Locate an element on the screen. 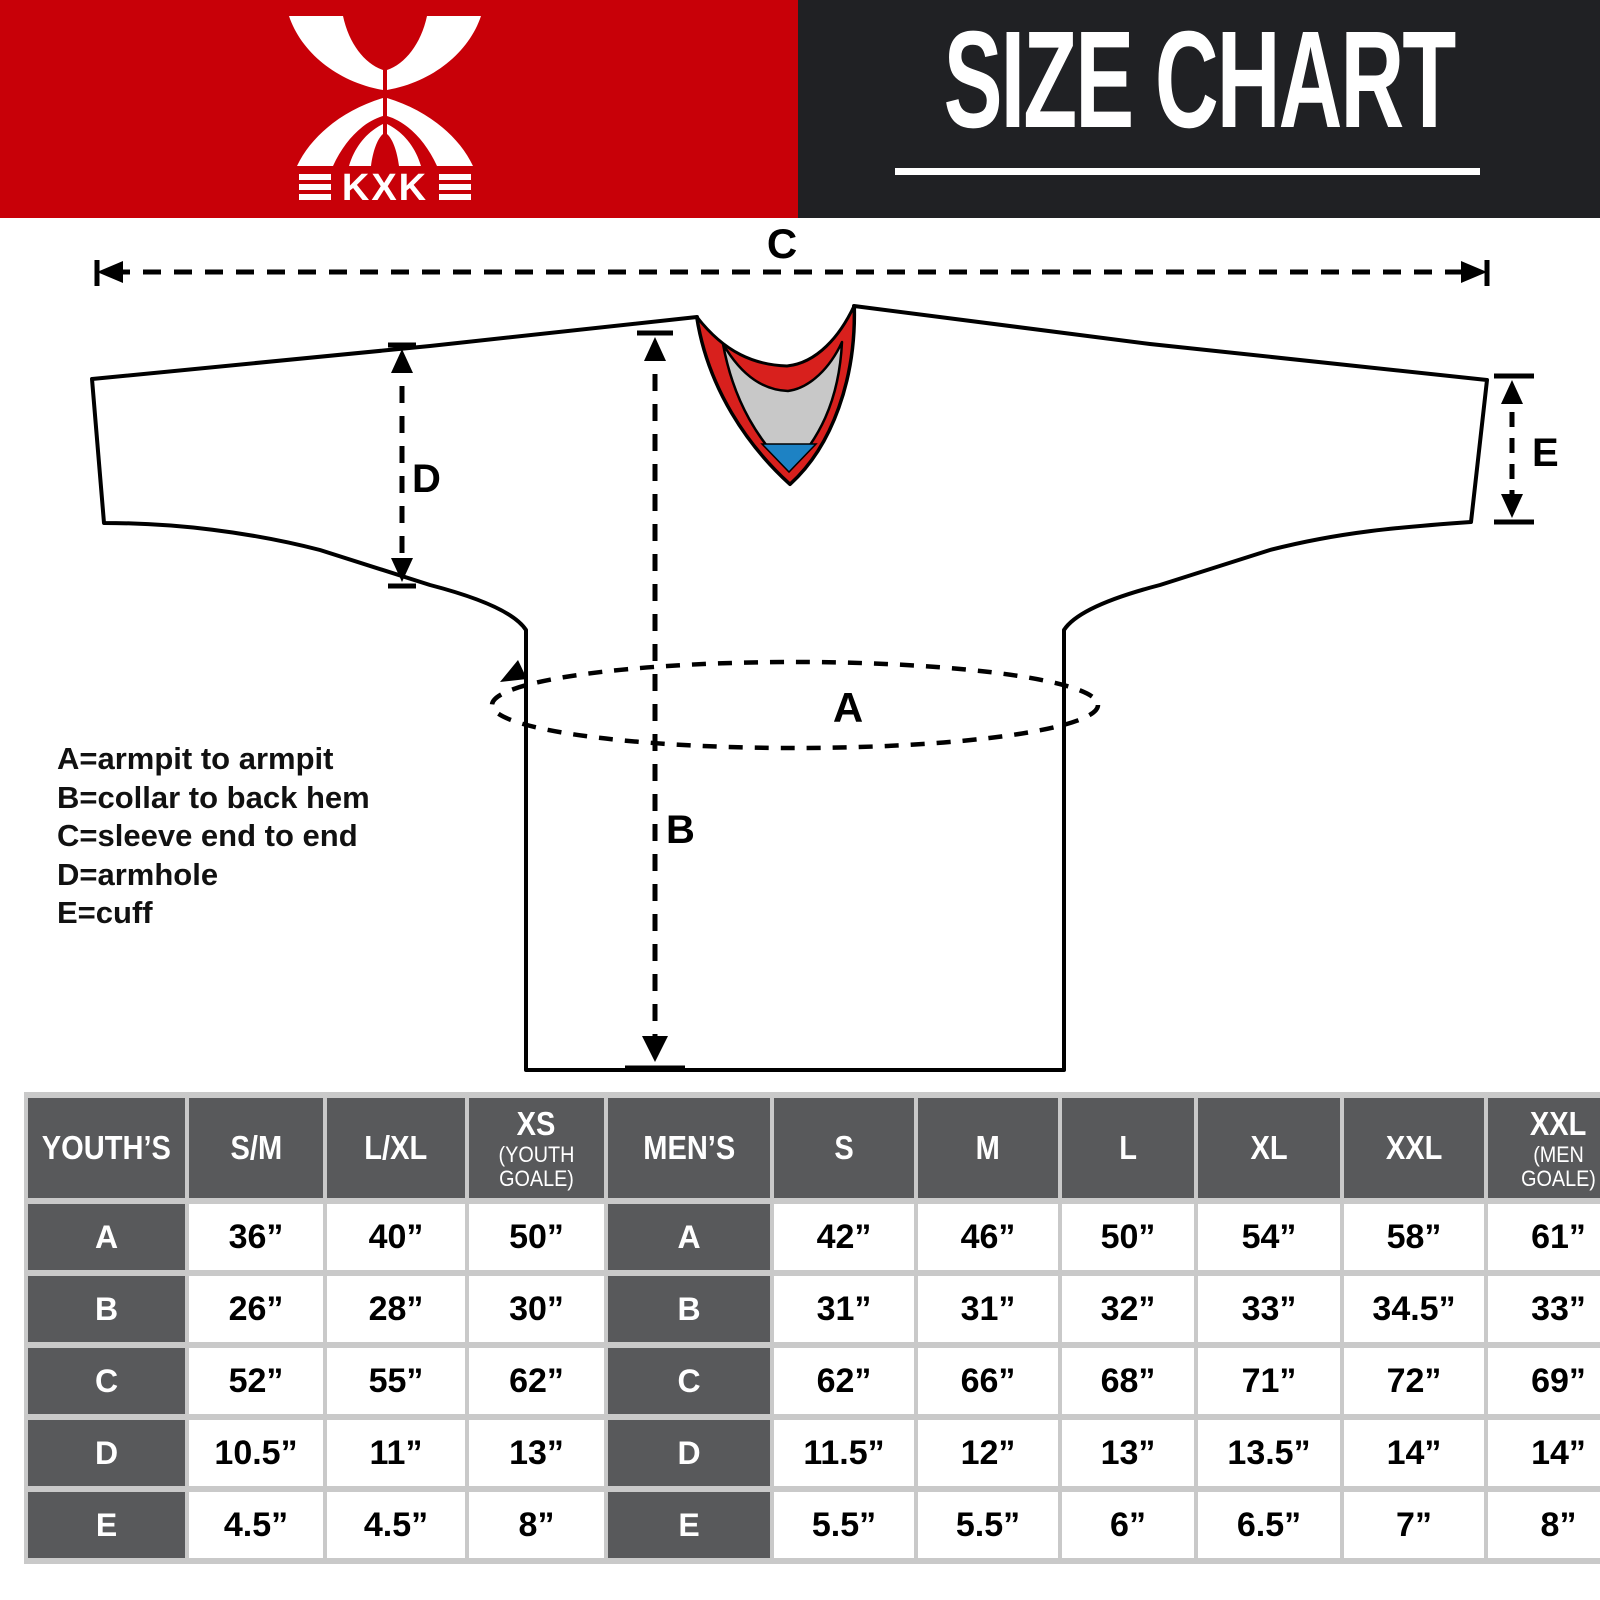 This screenshot has height=1600, width=1600. cell: 54” is located at coordinates (1269, 1237).